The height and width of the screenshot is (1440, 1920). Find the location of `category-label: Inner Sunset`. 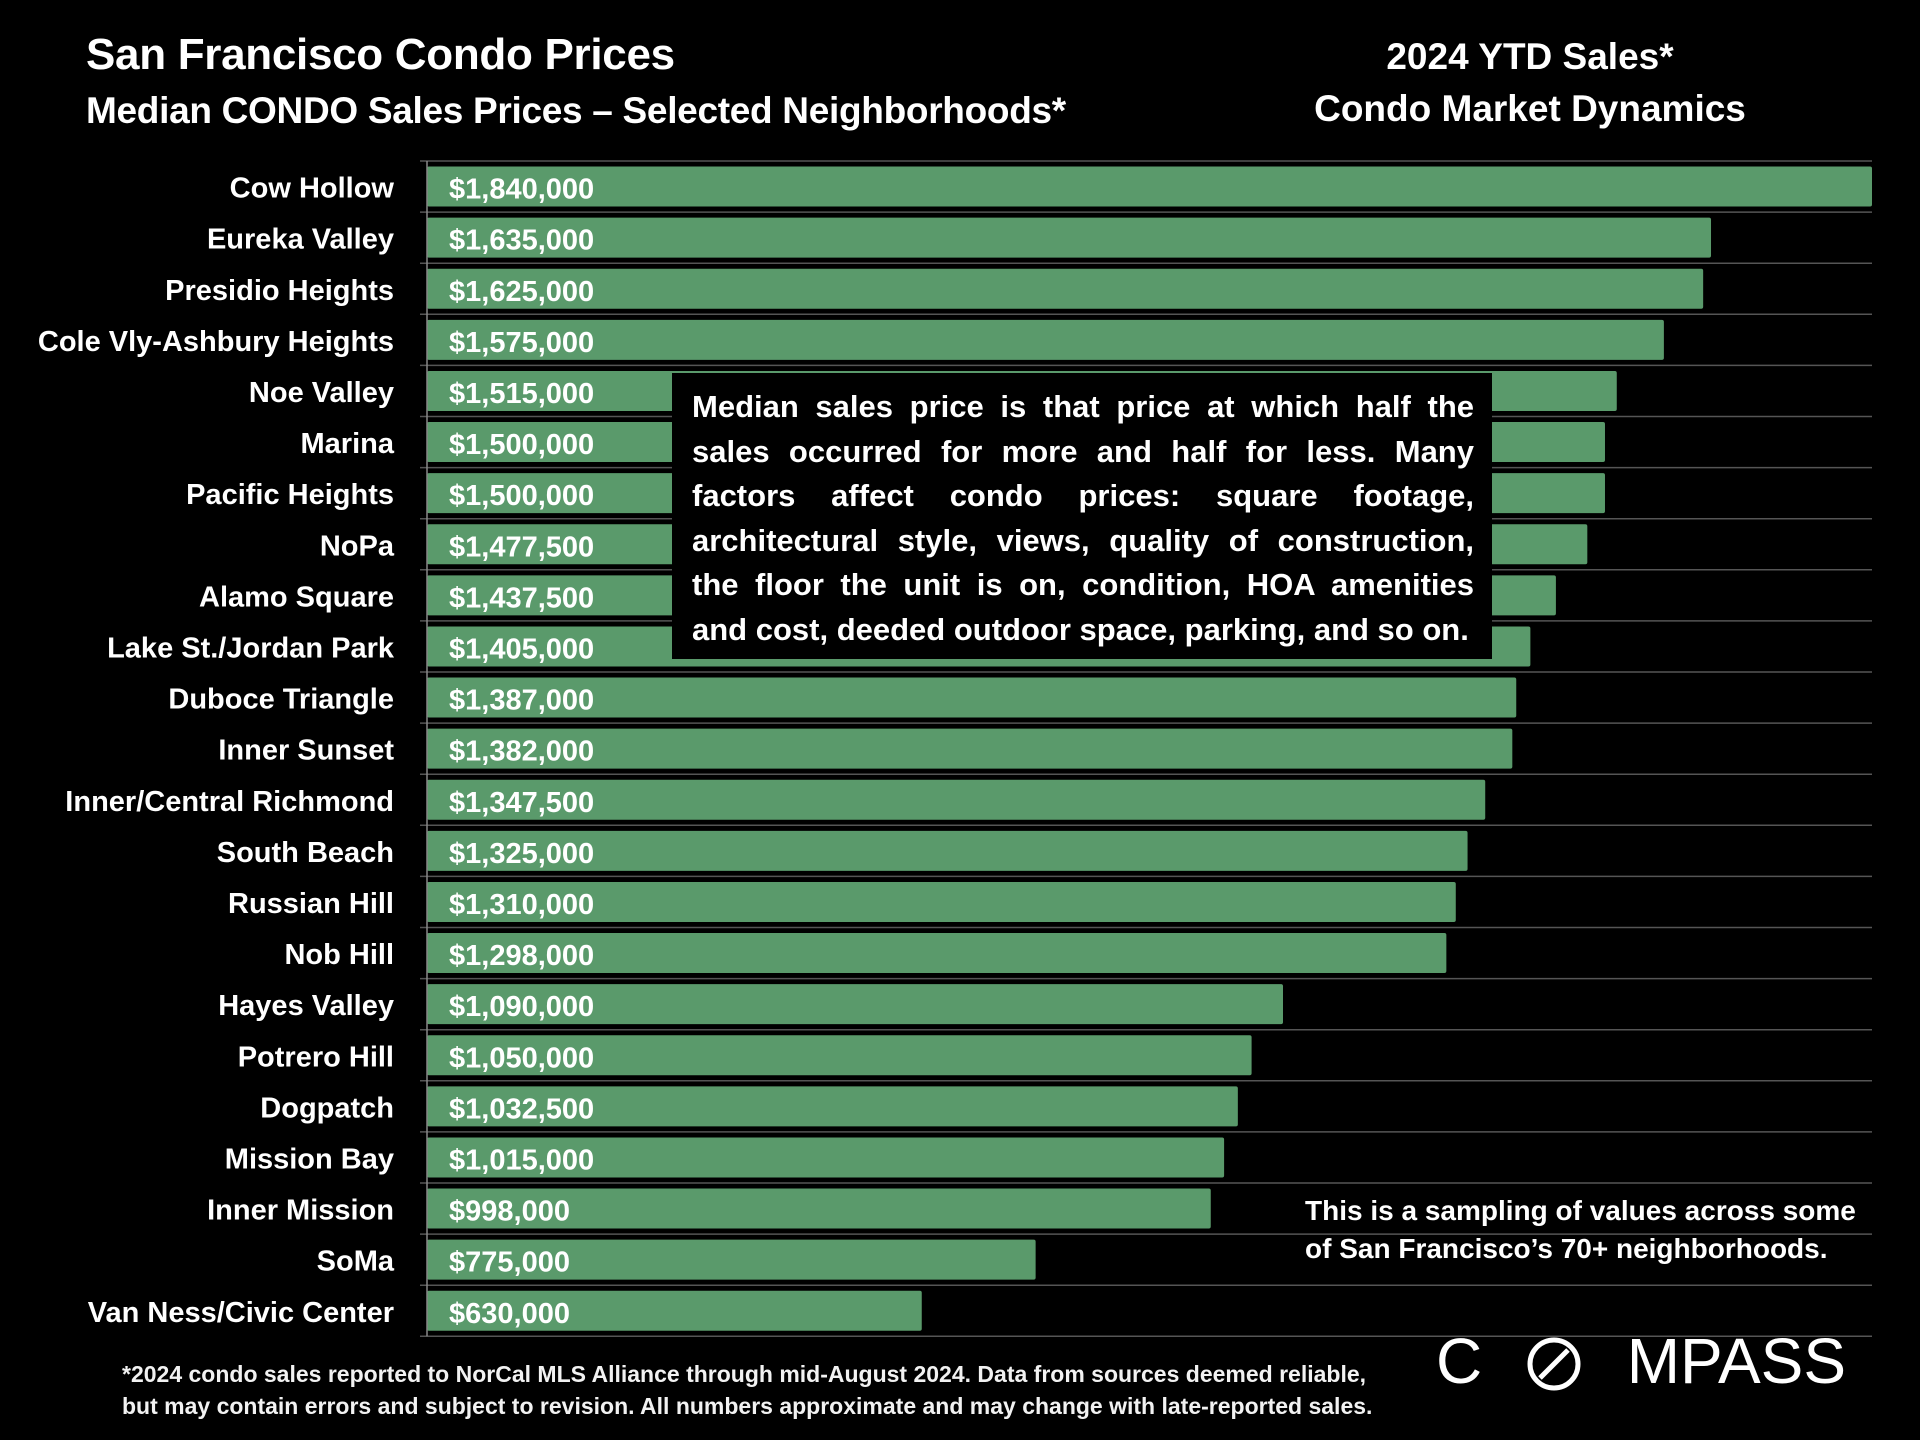

category-label: Inner Sunset is located at coordinates (306, 751).